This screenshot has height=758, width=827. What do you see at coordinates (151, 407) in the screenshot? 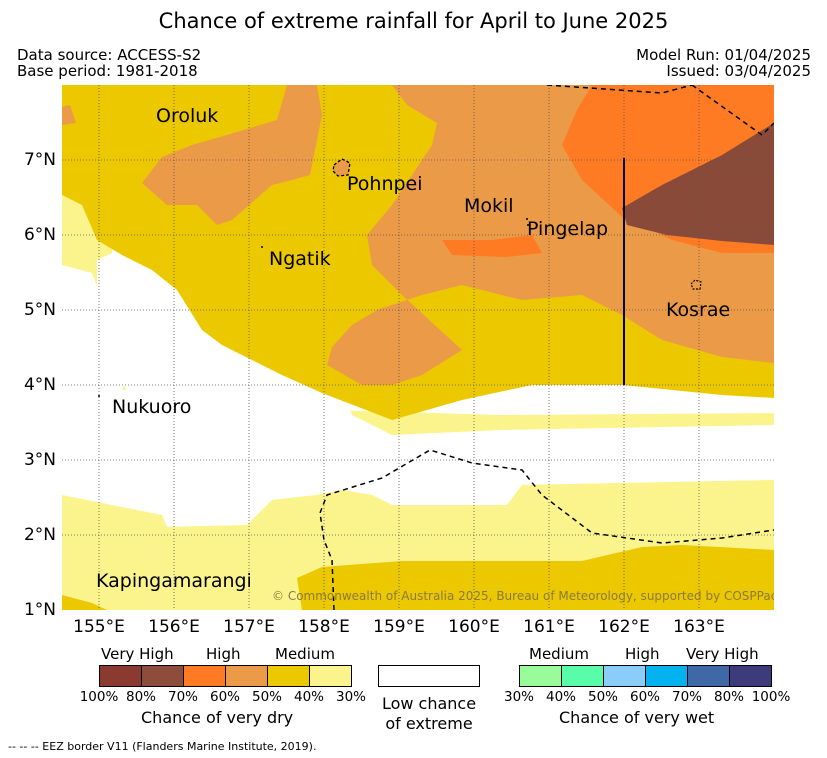
I see `label-nukuoro: Nukuoro` at bounding box center [151, 407].